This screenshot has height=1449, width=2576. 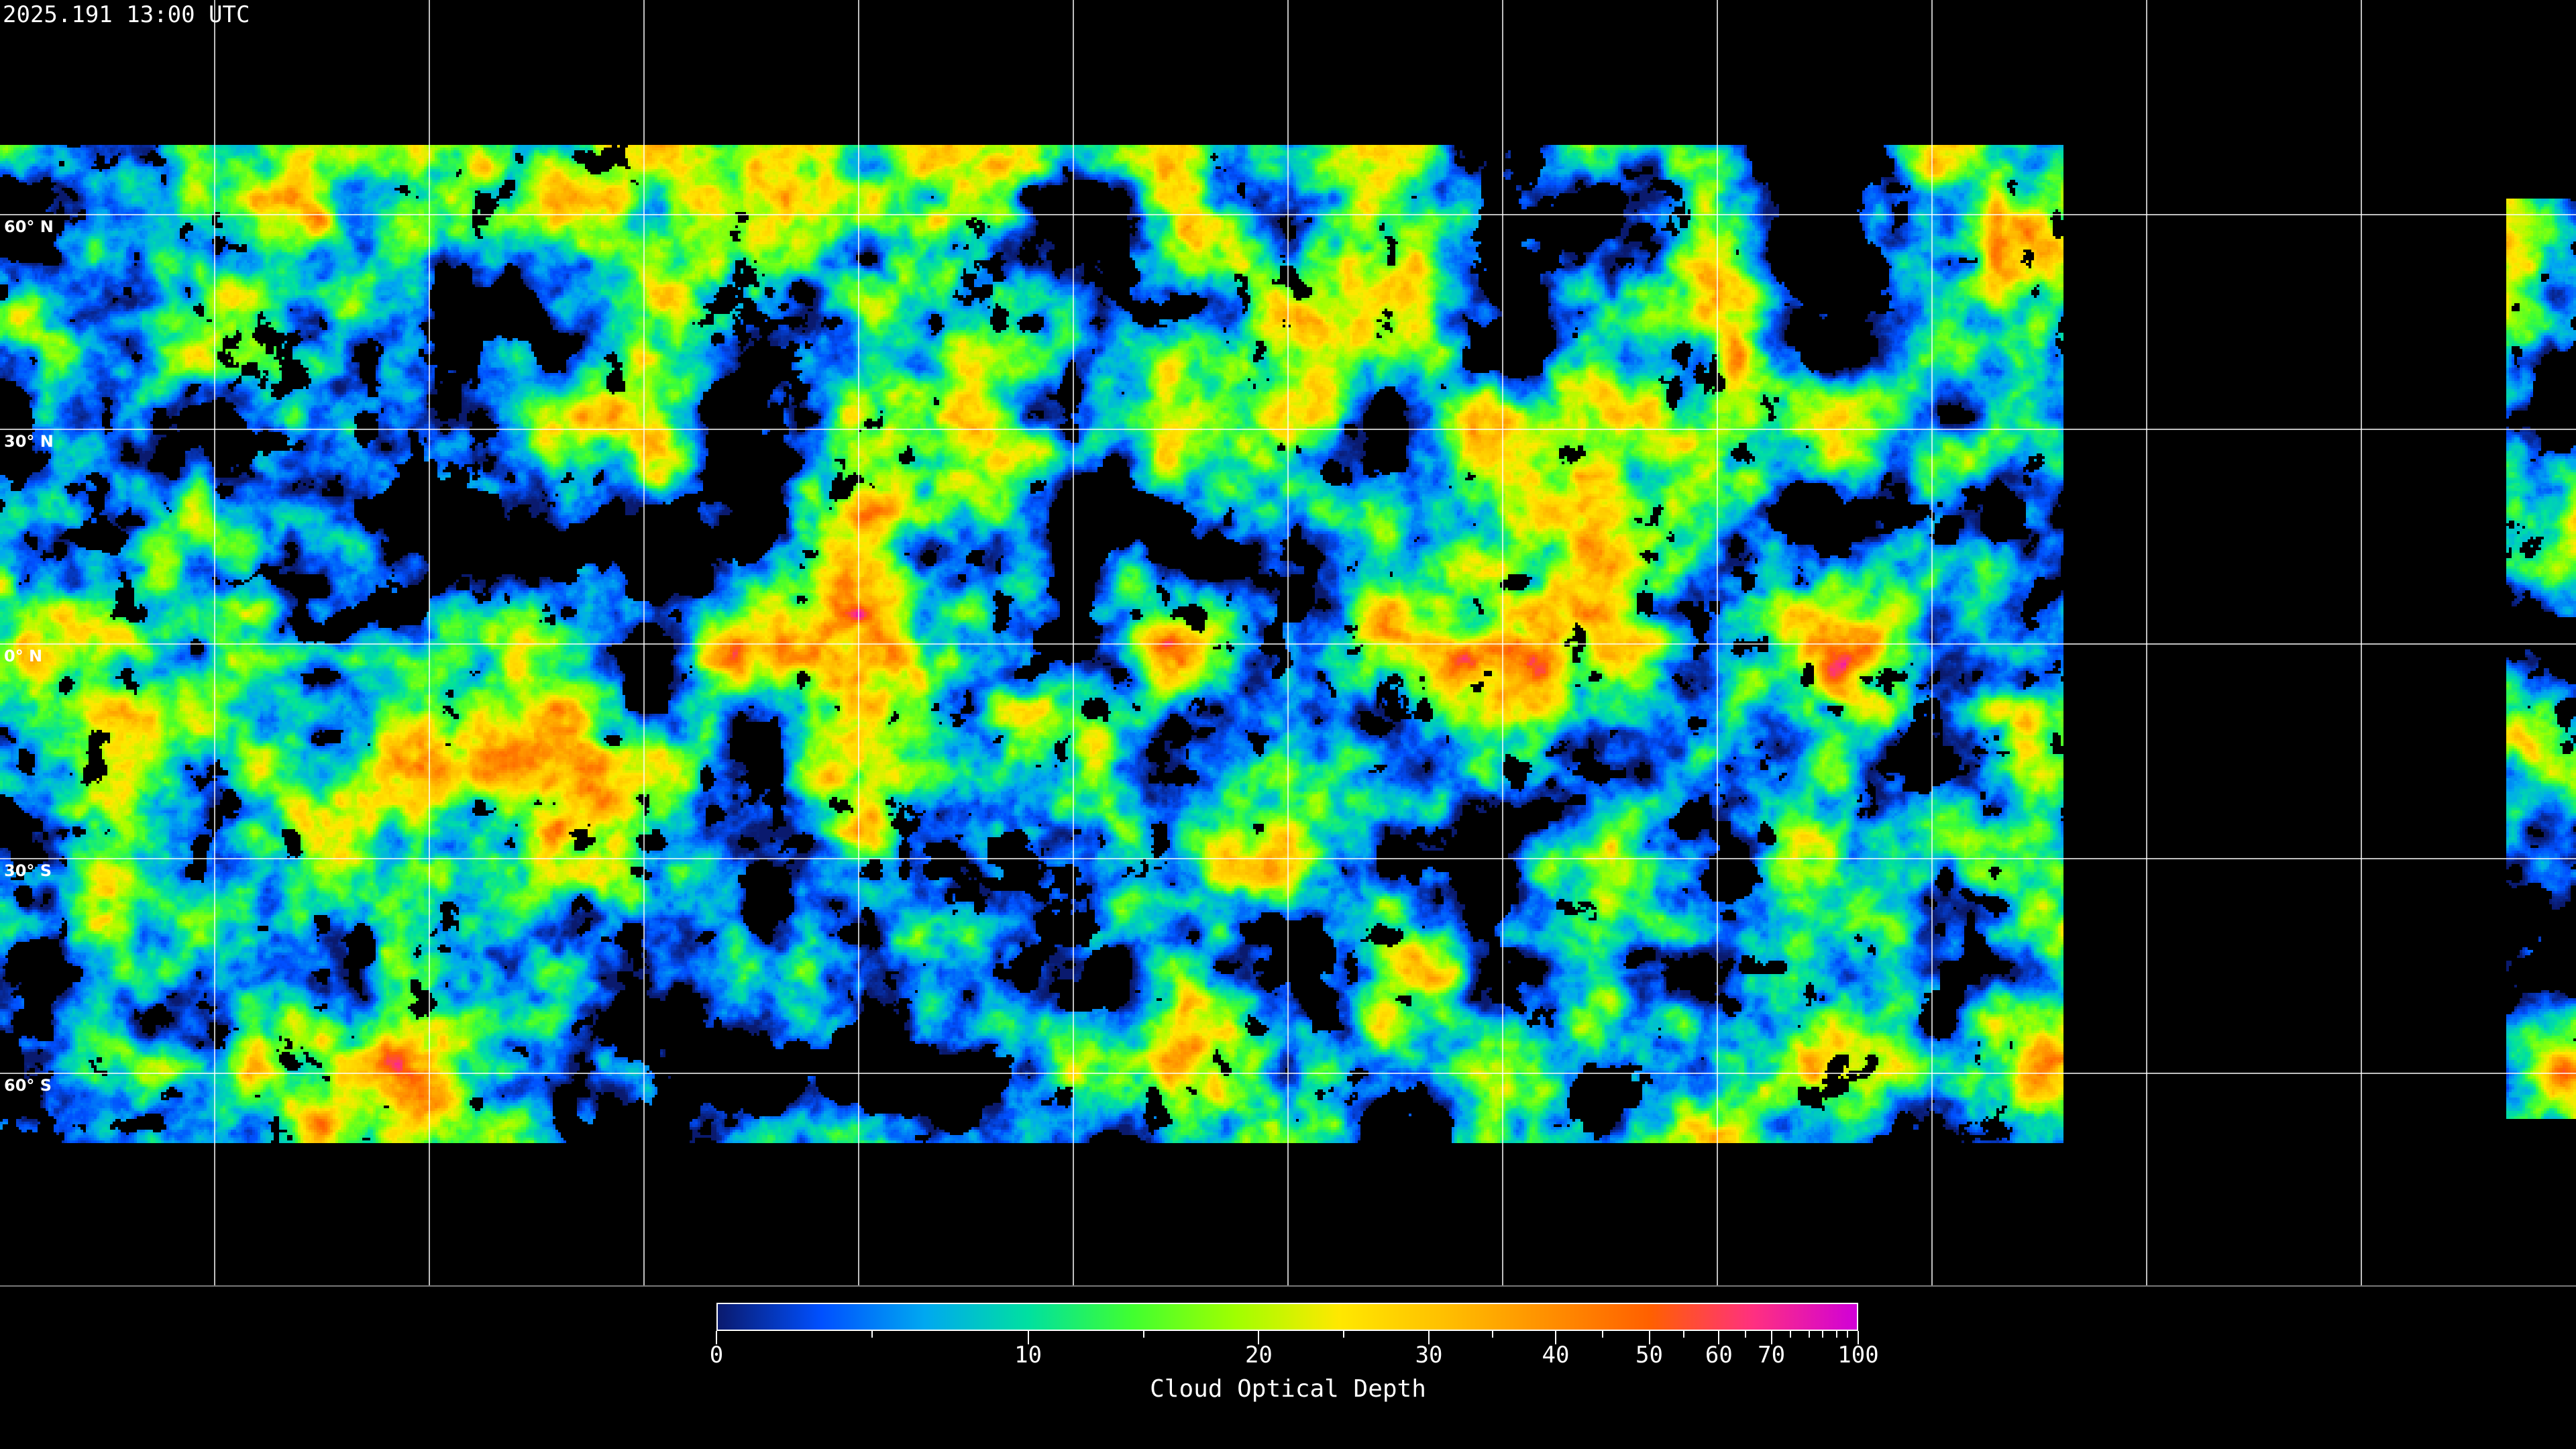 I want to click on lat-label-equator: 0° N, so click(x=23, y=656).